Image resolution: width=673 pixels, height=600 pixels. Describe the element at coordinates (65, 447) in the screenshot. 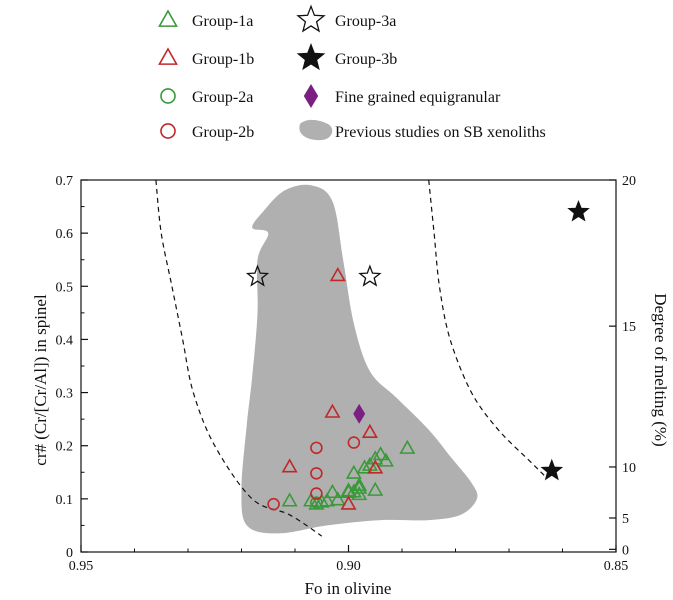

I see `y-tick-label: 0.2` at that location.